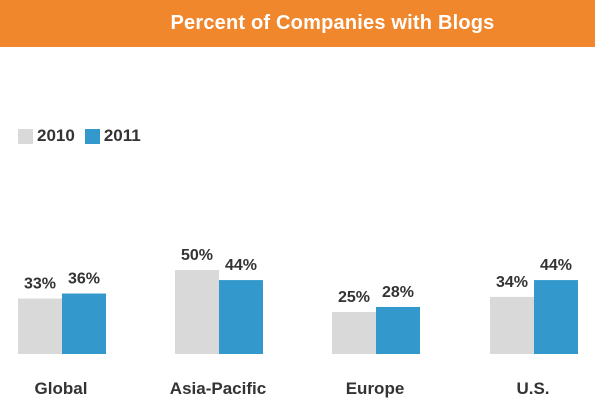  Describe the element at coordinates (122, 135) in the screenshot. I see `legend-label-2011: 2011` at that location.